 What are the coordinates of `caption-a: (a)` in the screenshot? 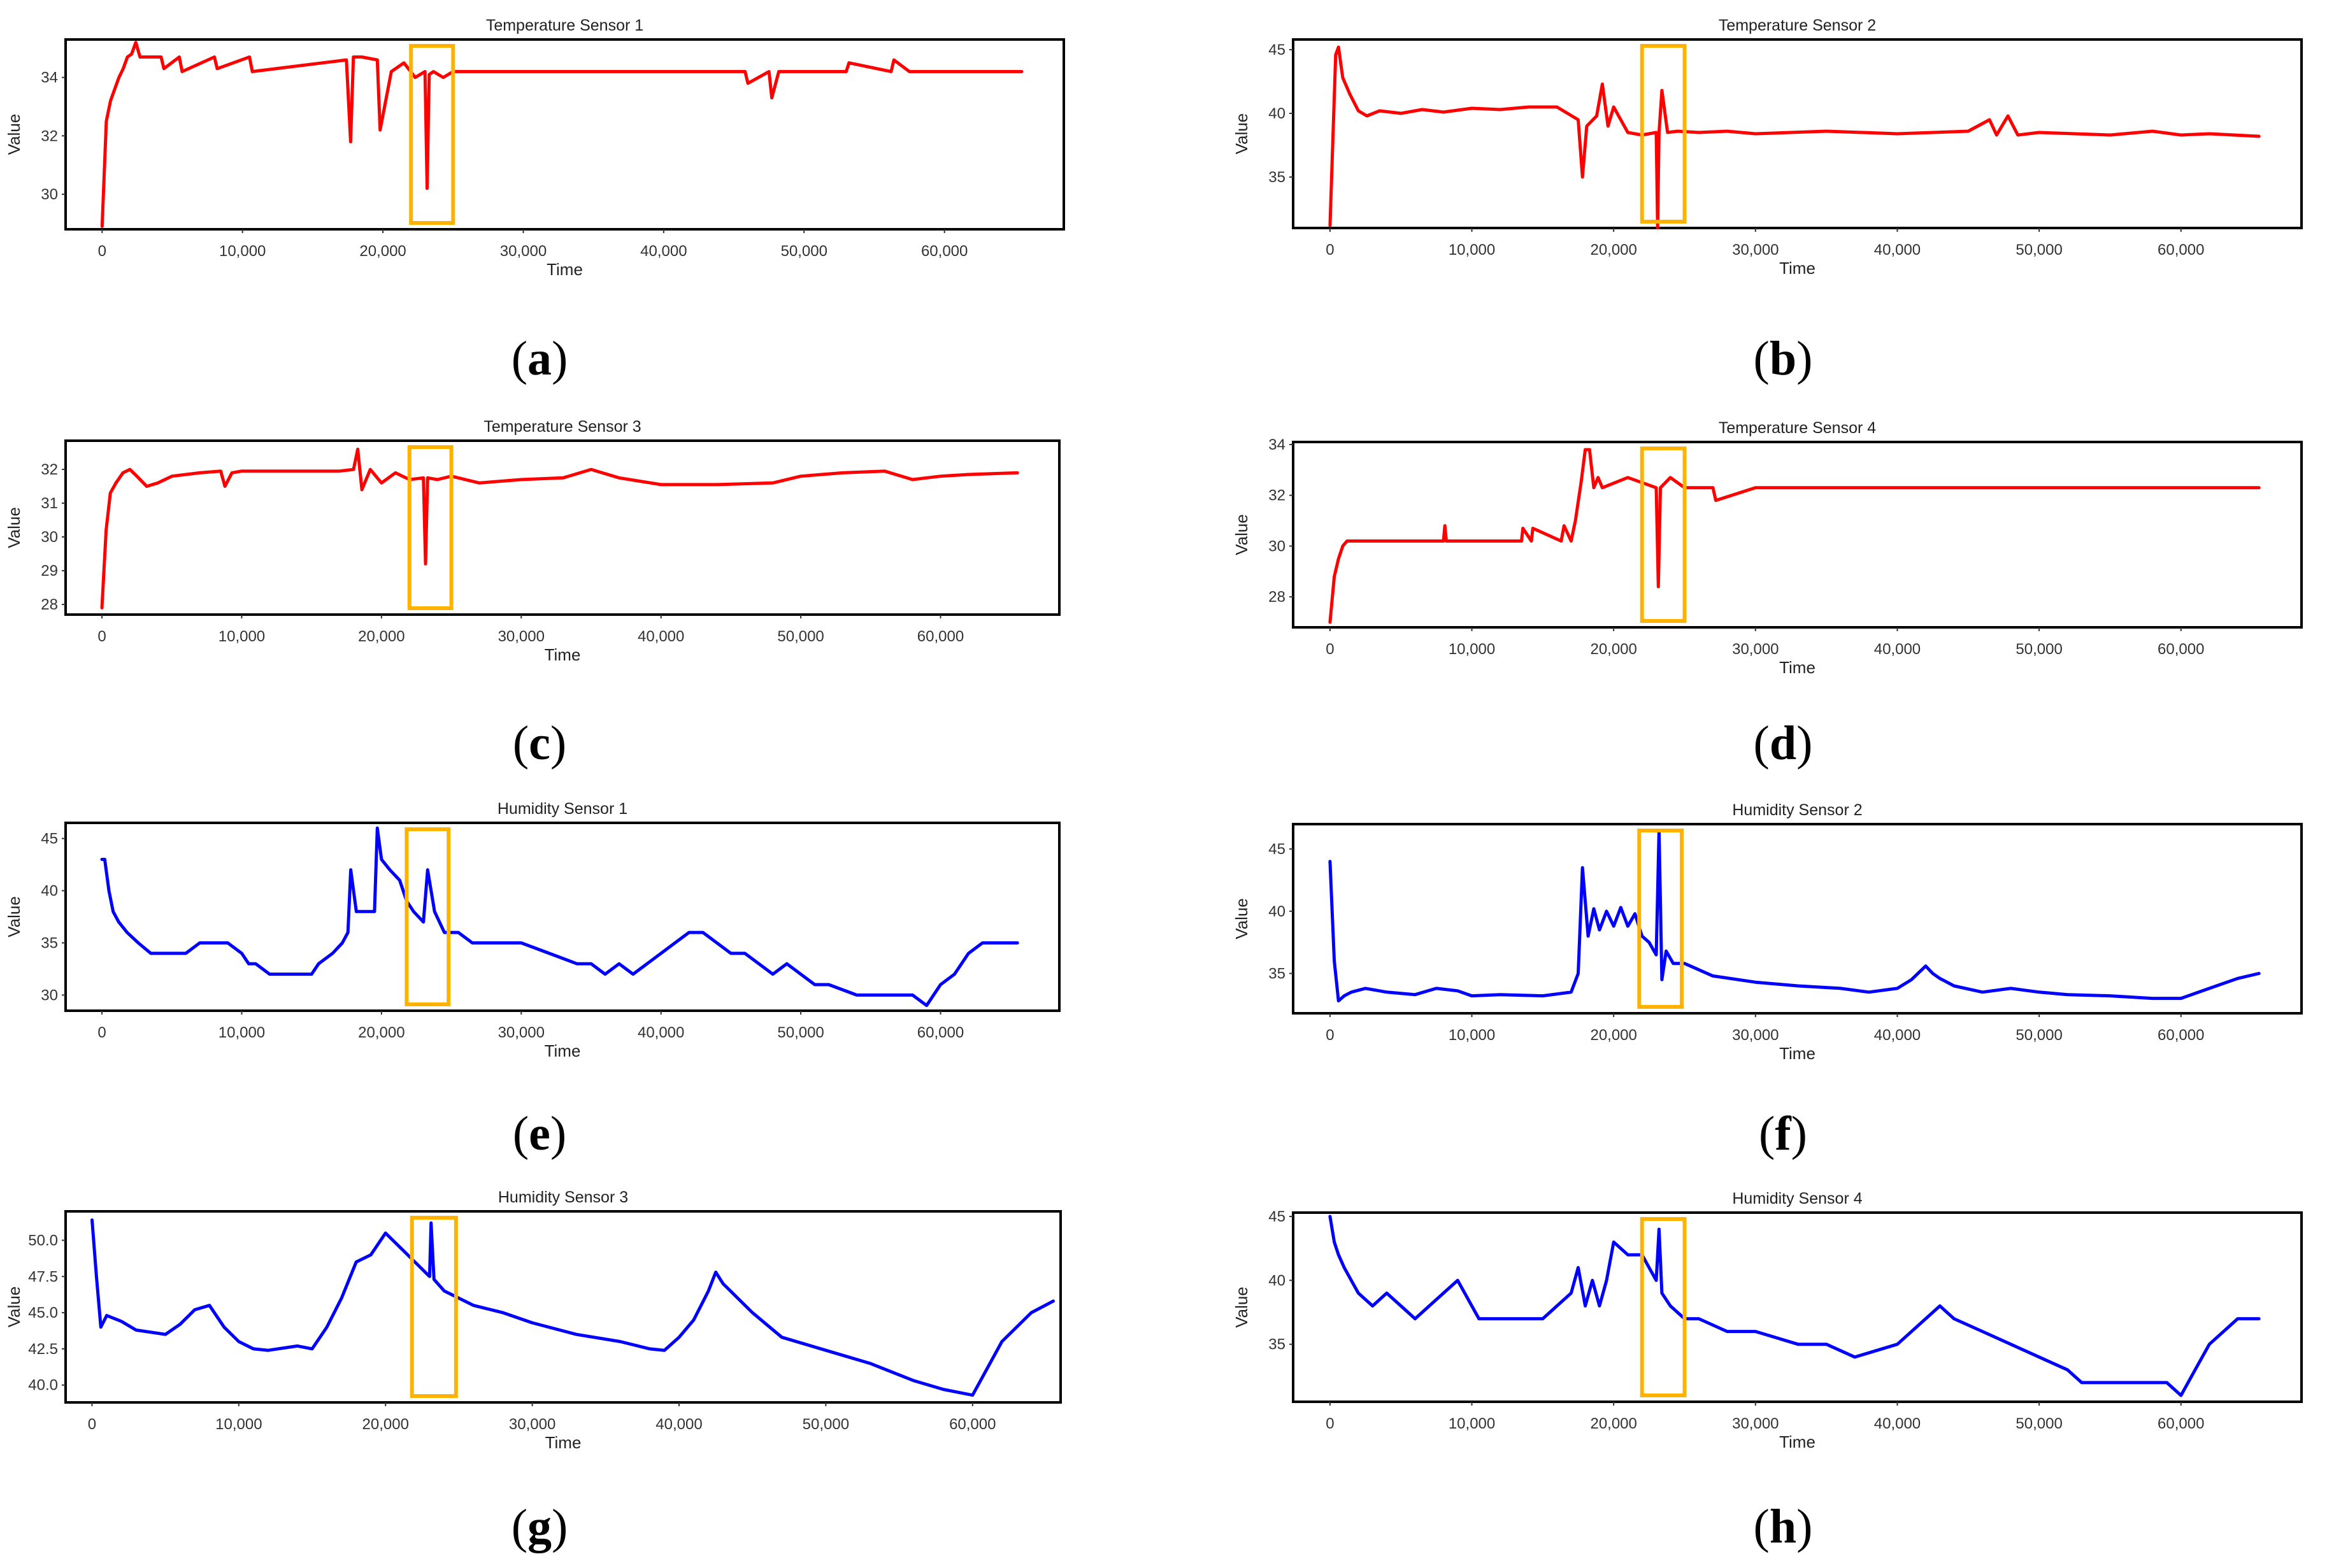 It's located at (539, 358).